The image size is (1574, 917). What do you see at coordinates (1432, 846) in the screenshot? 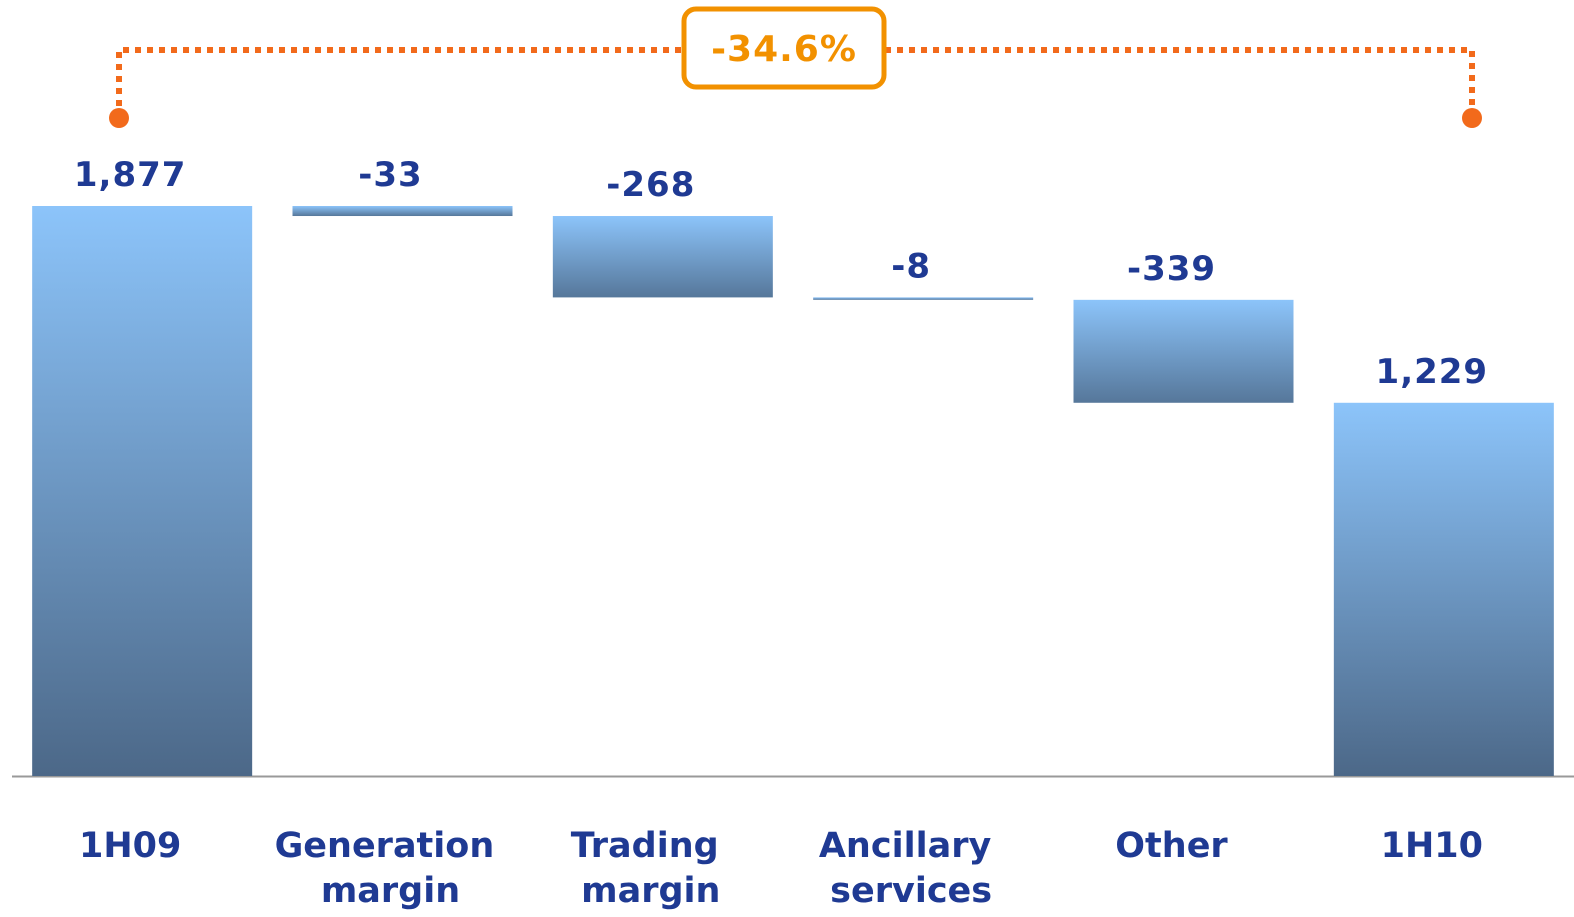
I see `x-tick-label: 1H10` at bounding box center [1432, 846].